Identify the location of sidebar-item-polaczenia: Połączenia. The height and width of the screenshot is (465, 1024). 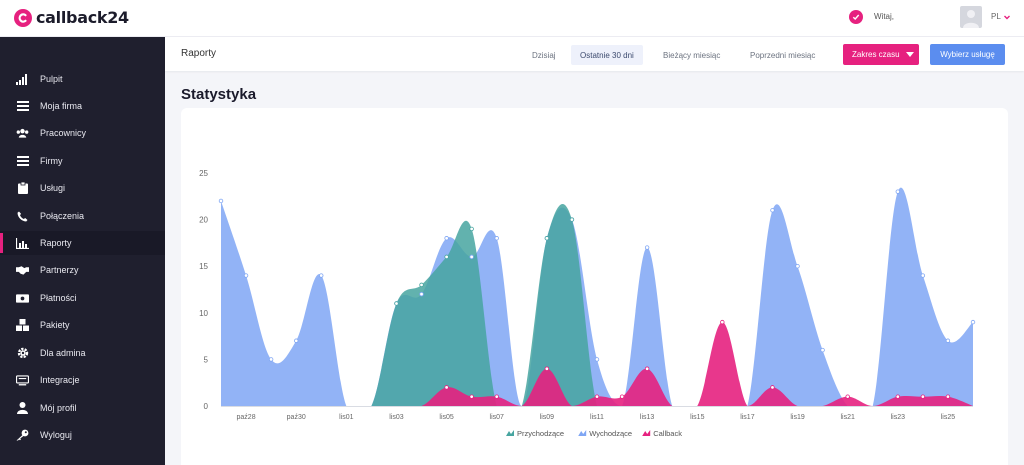
(82, 216).